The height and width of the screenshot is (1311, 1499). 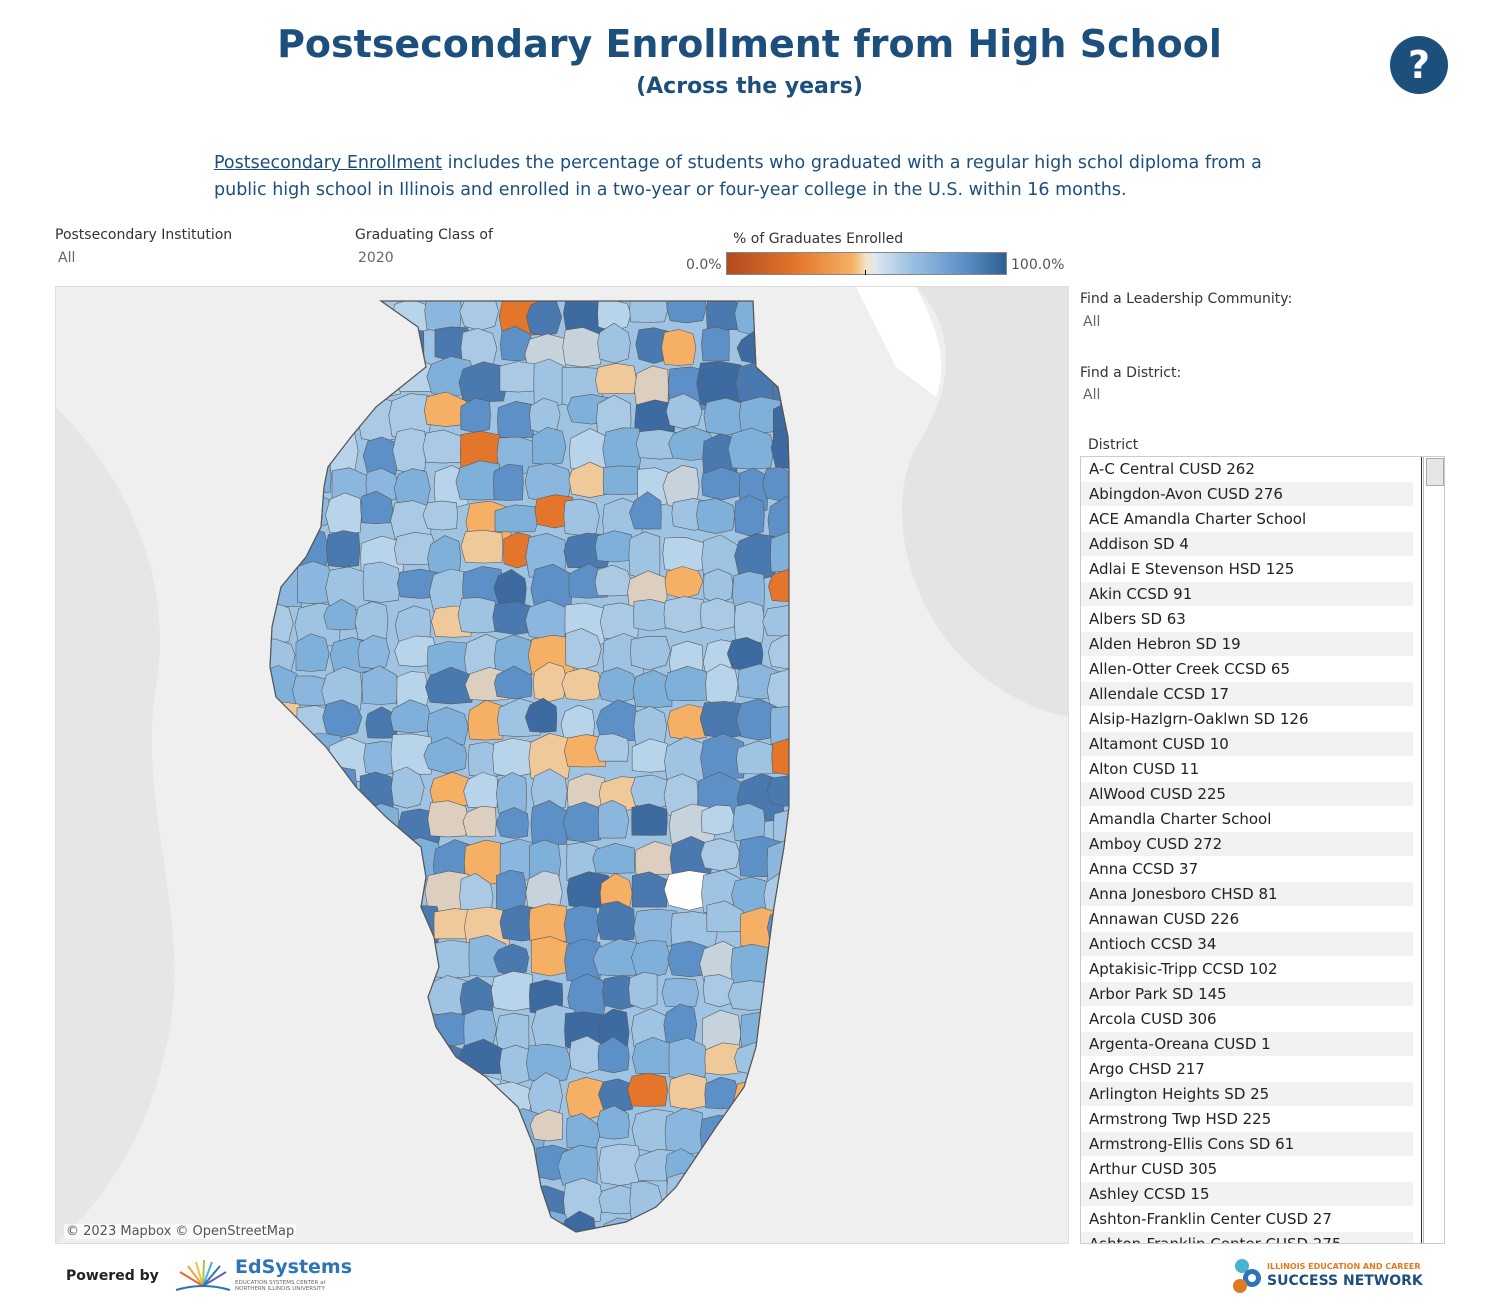 What do you see at coordinates (1247, 494) in the screenshot?
I see `district-list-item: Abingdon-Avon CUSD 276` at bounding box center [1247, 494].